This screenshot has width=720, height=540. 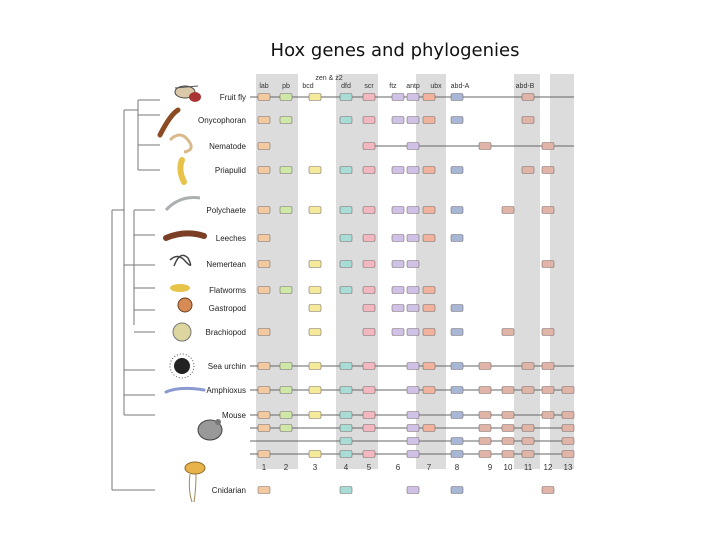 I want to click on leech-icon, so click(x=185, y=235).